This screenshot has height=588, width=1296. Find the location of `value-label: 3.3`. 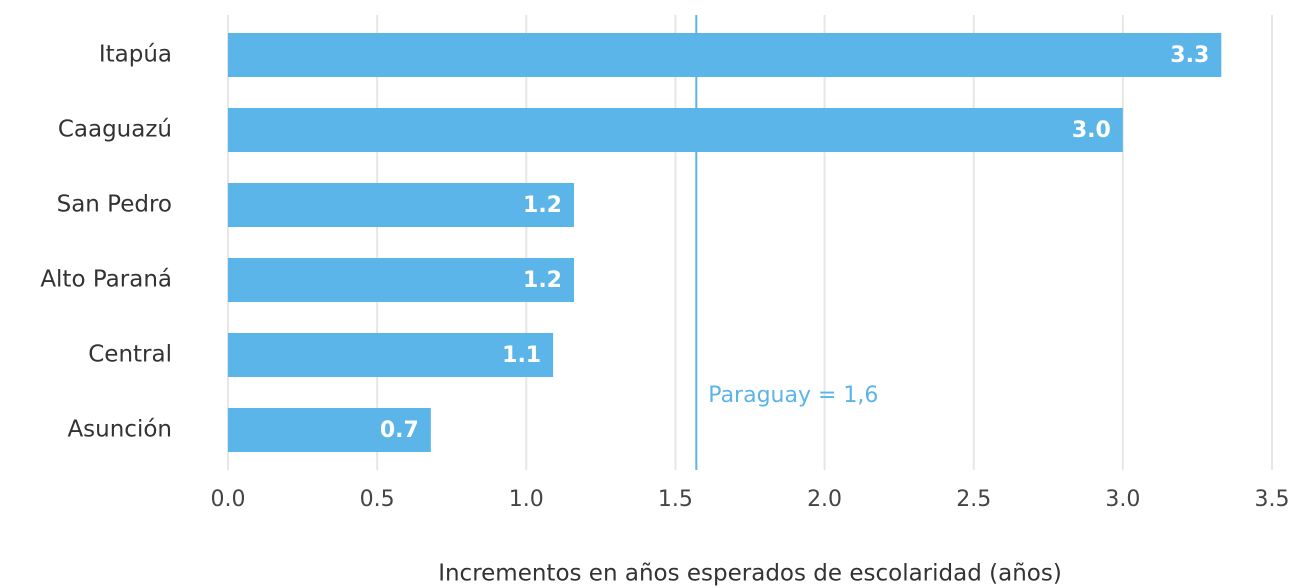

value-label: 3.3 is located at coordinates (1189, 55).